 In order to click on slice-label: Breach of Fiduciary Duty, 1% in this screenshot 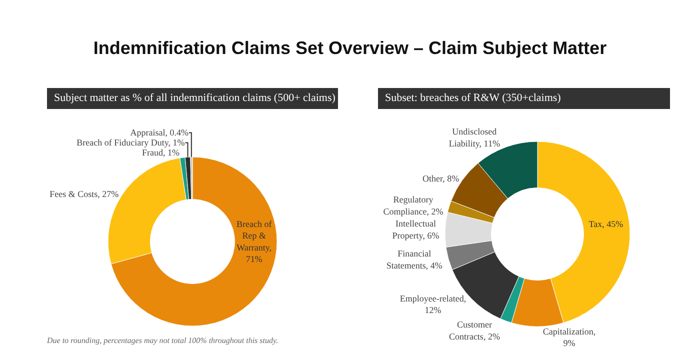, I will do `click(131, 143)`.